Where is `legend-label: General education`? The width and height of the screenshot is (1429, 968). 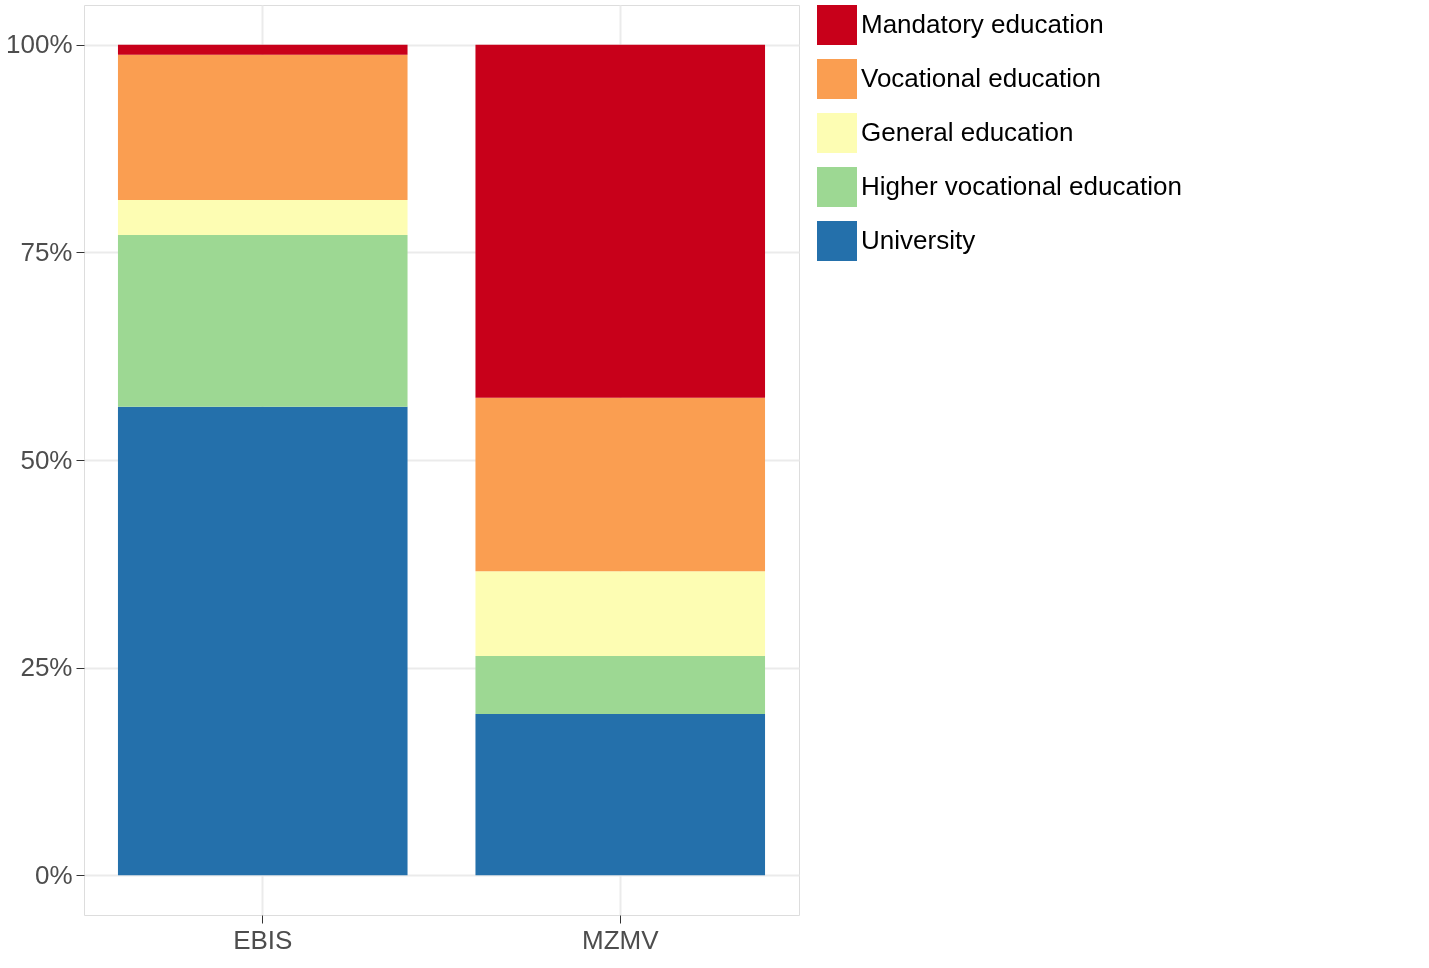
legend-label: General education is located at coordinates (967, 132).